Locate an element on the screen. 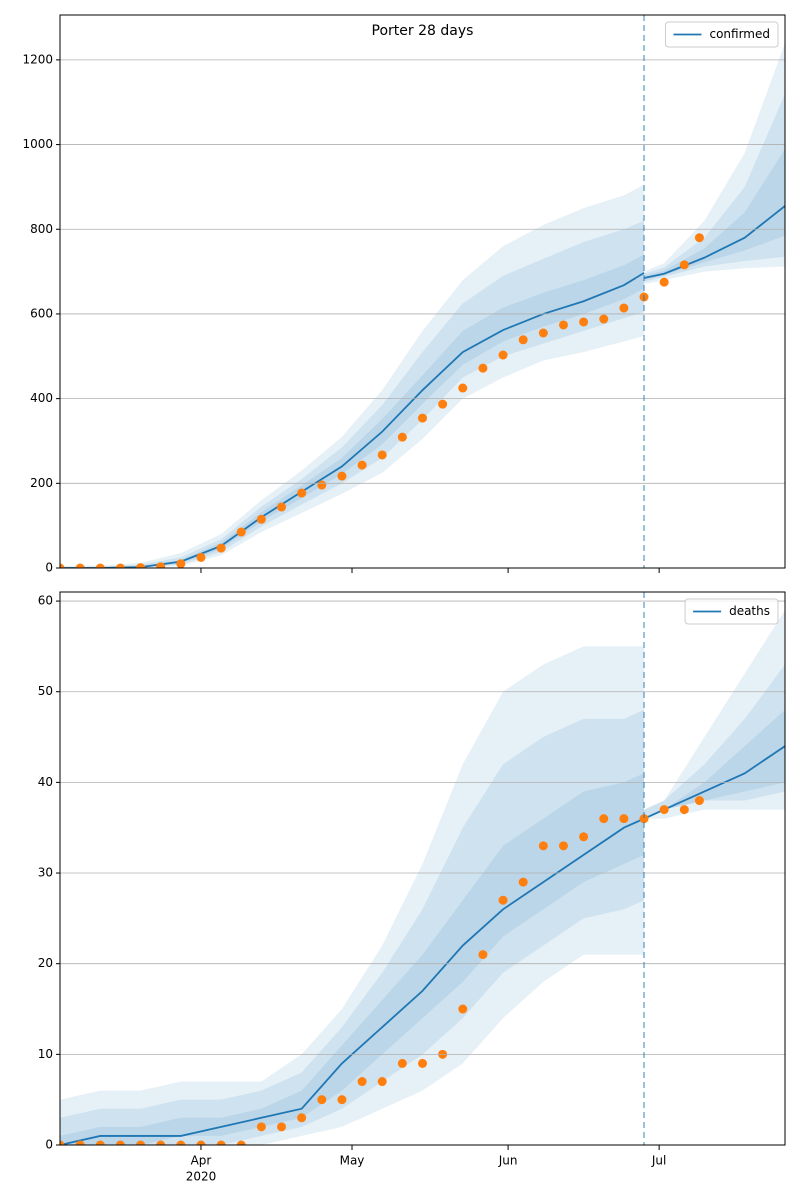 This screenshot has height=1200, width=800. x-tick-label: Jun is located at coordinates (508, 1161).